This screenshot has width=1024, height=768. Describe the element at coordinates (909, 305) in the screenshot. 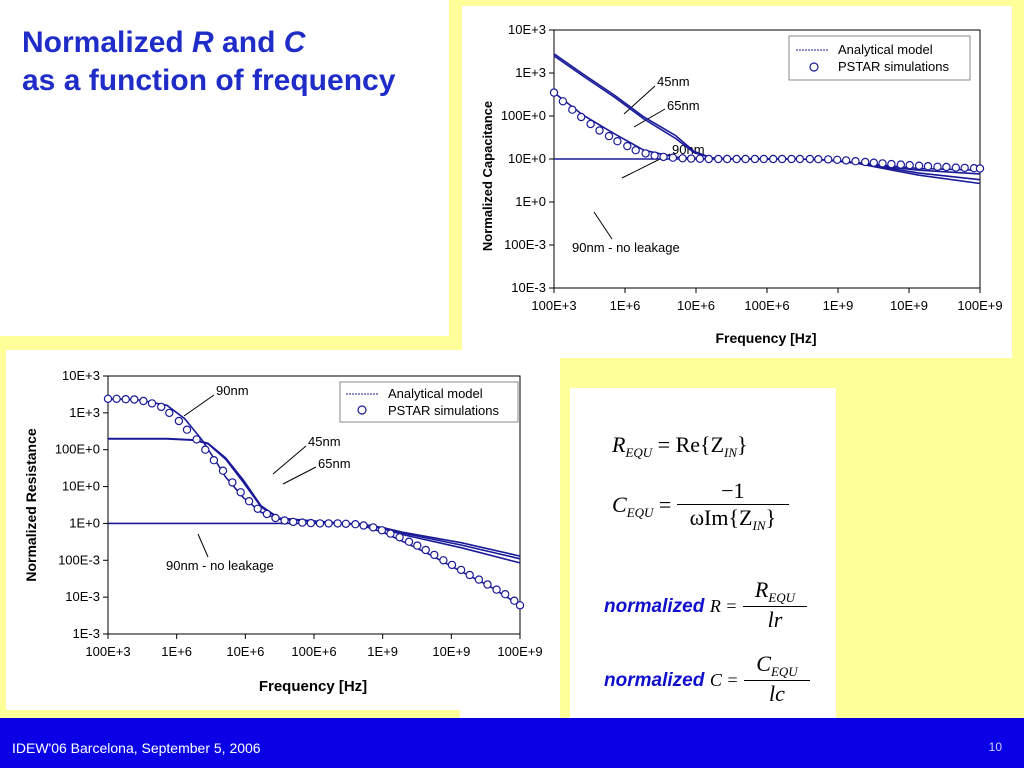

I see `capacitance-xtick-label: 10E+9` at that location.